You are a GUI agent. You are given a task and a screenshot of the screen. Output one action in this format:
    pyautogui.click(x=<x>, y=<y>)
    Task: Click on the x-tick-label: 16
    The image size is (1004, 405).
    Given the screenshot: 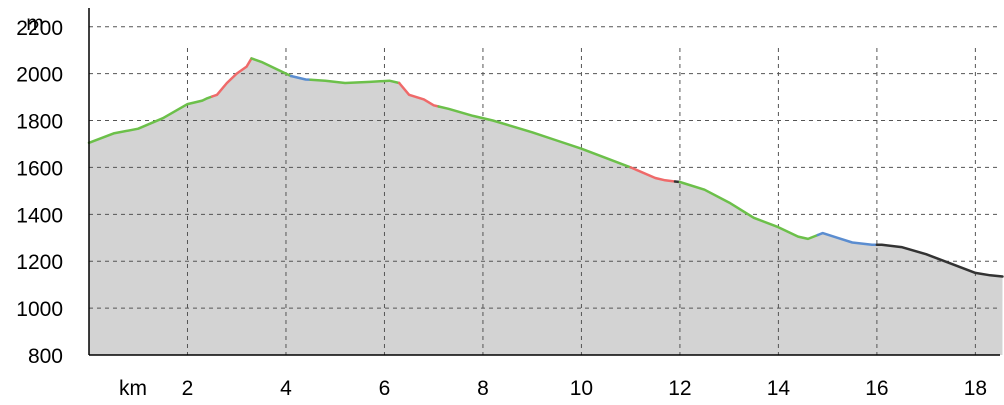 What is the action you would take?
    pyautogui.click(x=876, y=388)
    